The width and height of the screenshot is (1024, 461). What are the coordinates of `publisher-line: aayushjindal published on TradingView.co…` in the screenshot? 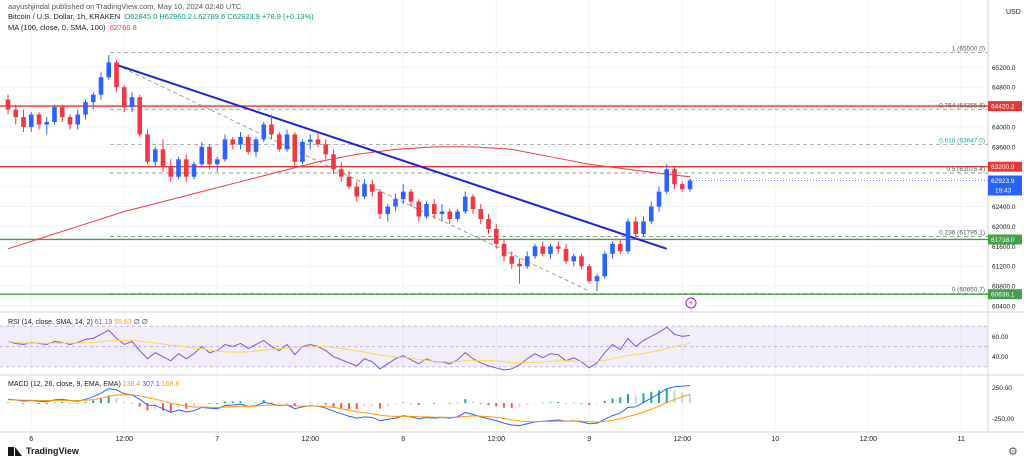 It's located at (125, 6).